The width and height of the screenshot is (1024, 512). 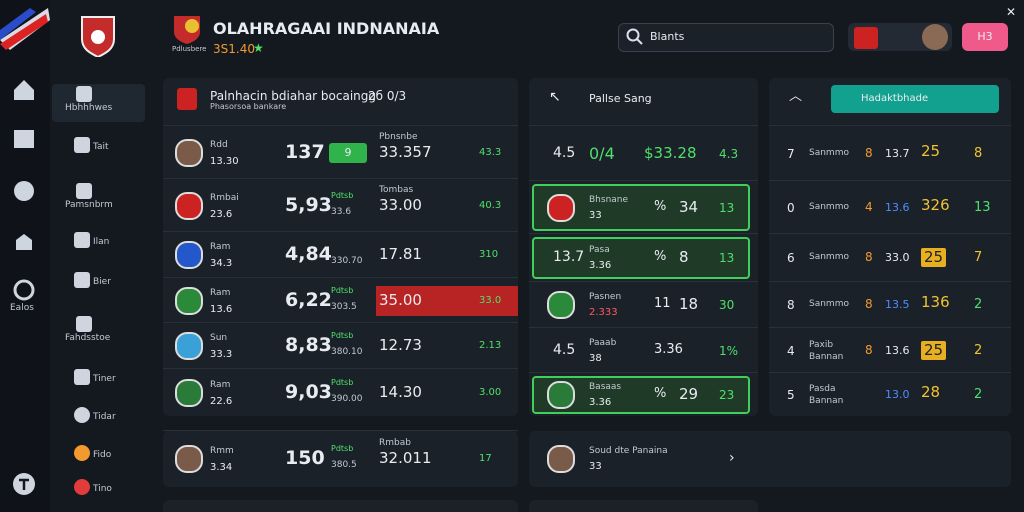 I want to click on dropdown, so click(x=915, y=99).